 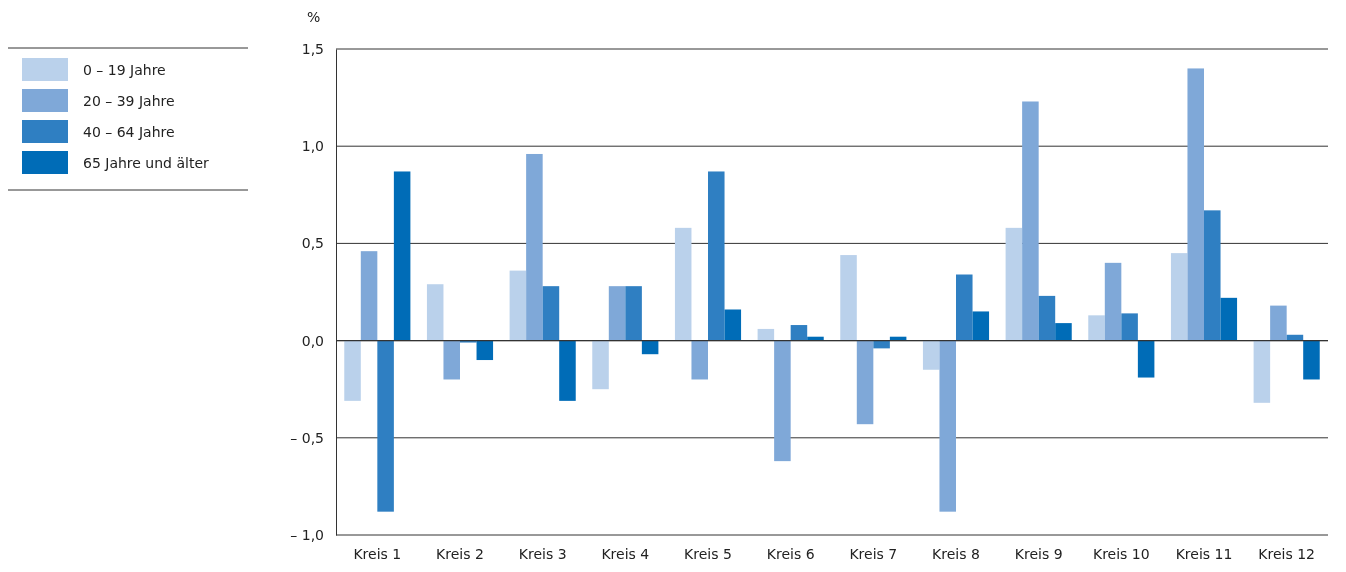 I want to click on x-tick-label: Kreis 1, so click(x=377, y=553).